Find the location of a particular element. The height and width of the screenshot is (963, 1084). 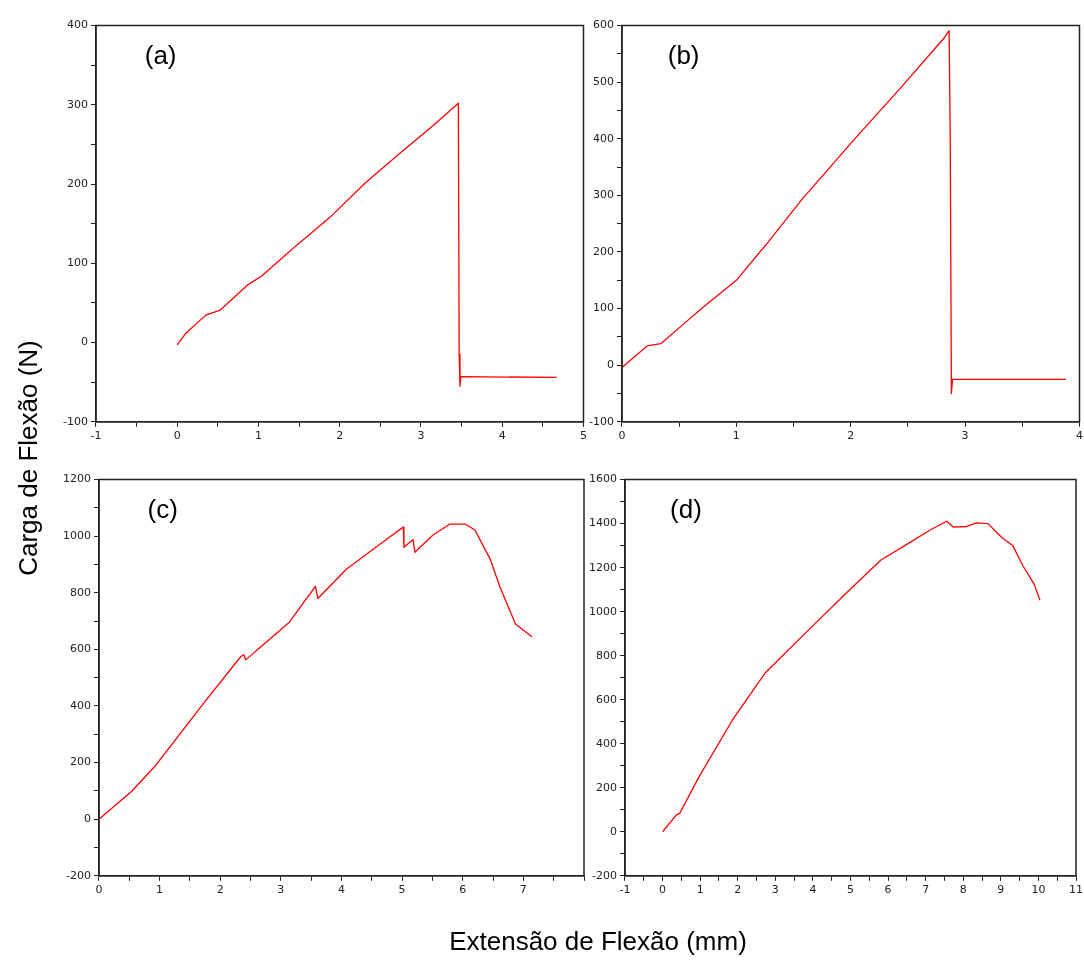

y-tick-label: 1600 is located at coordinates (602, 479).